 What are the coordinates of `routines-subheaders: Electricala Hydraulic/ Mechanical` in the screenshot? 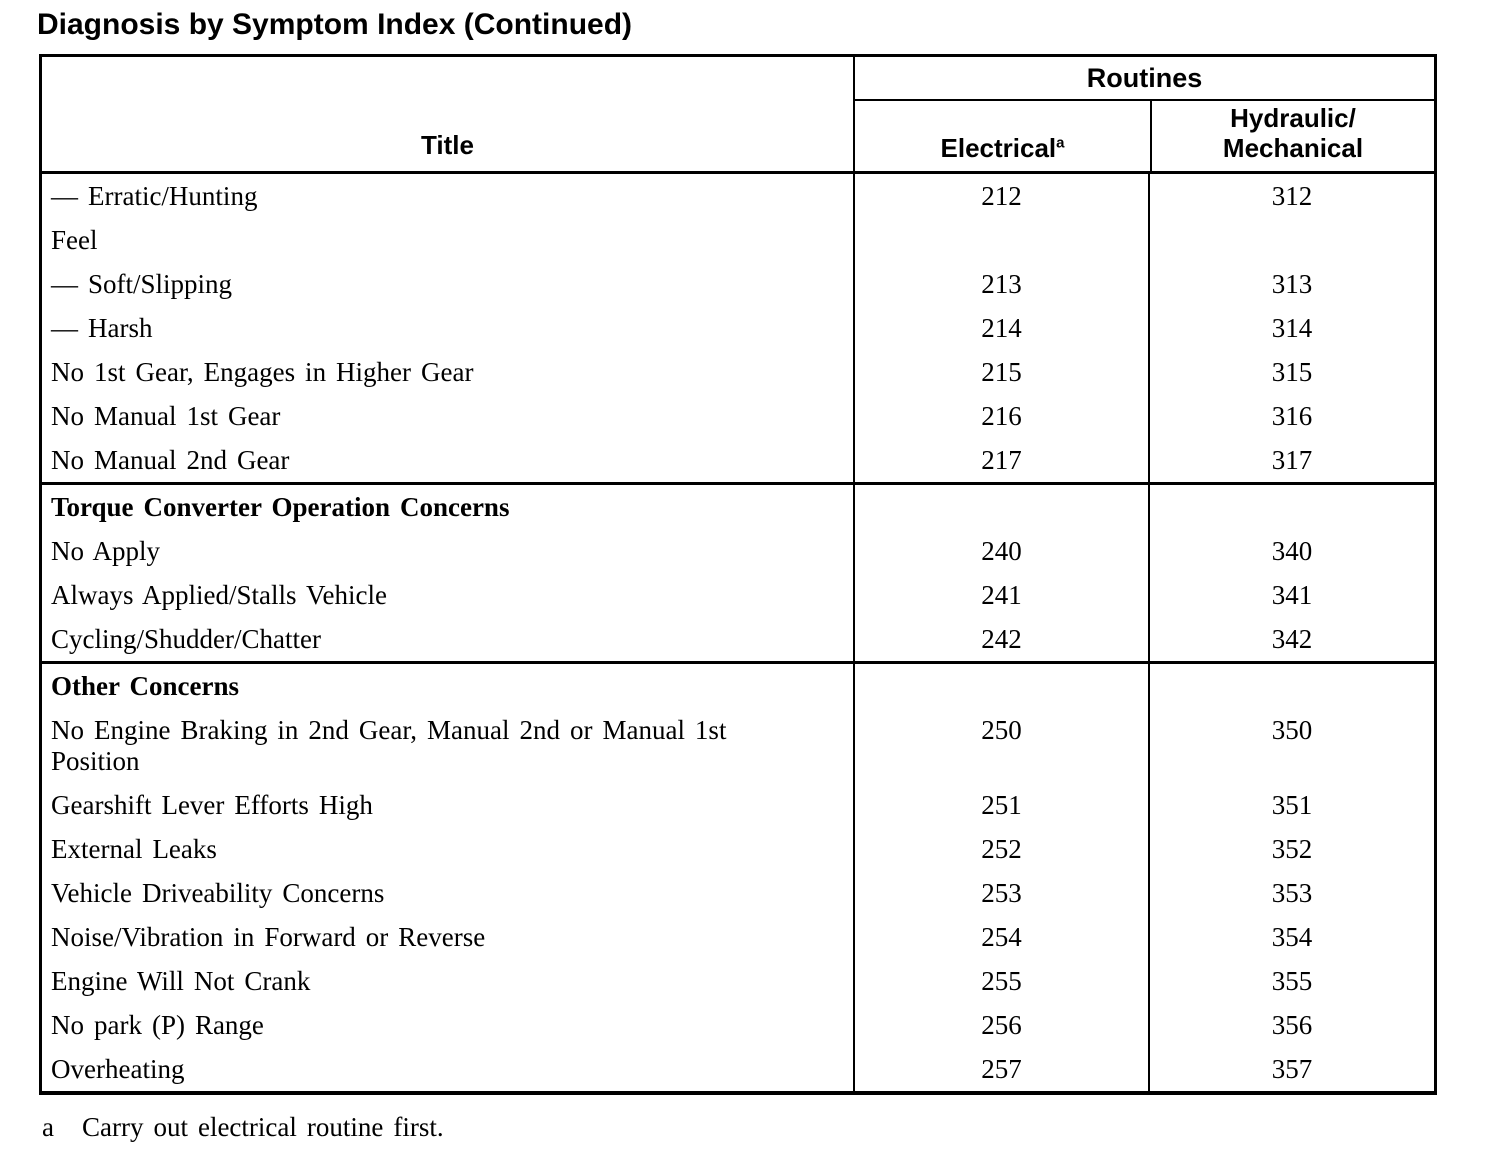 It's located at (1144, 136).